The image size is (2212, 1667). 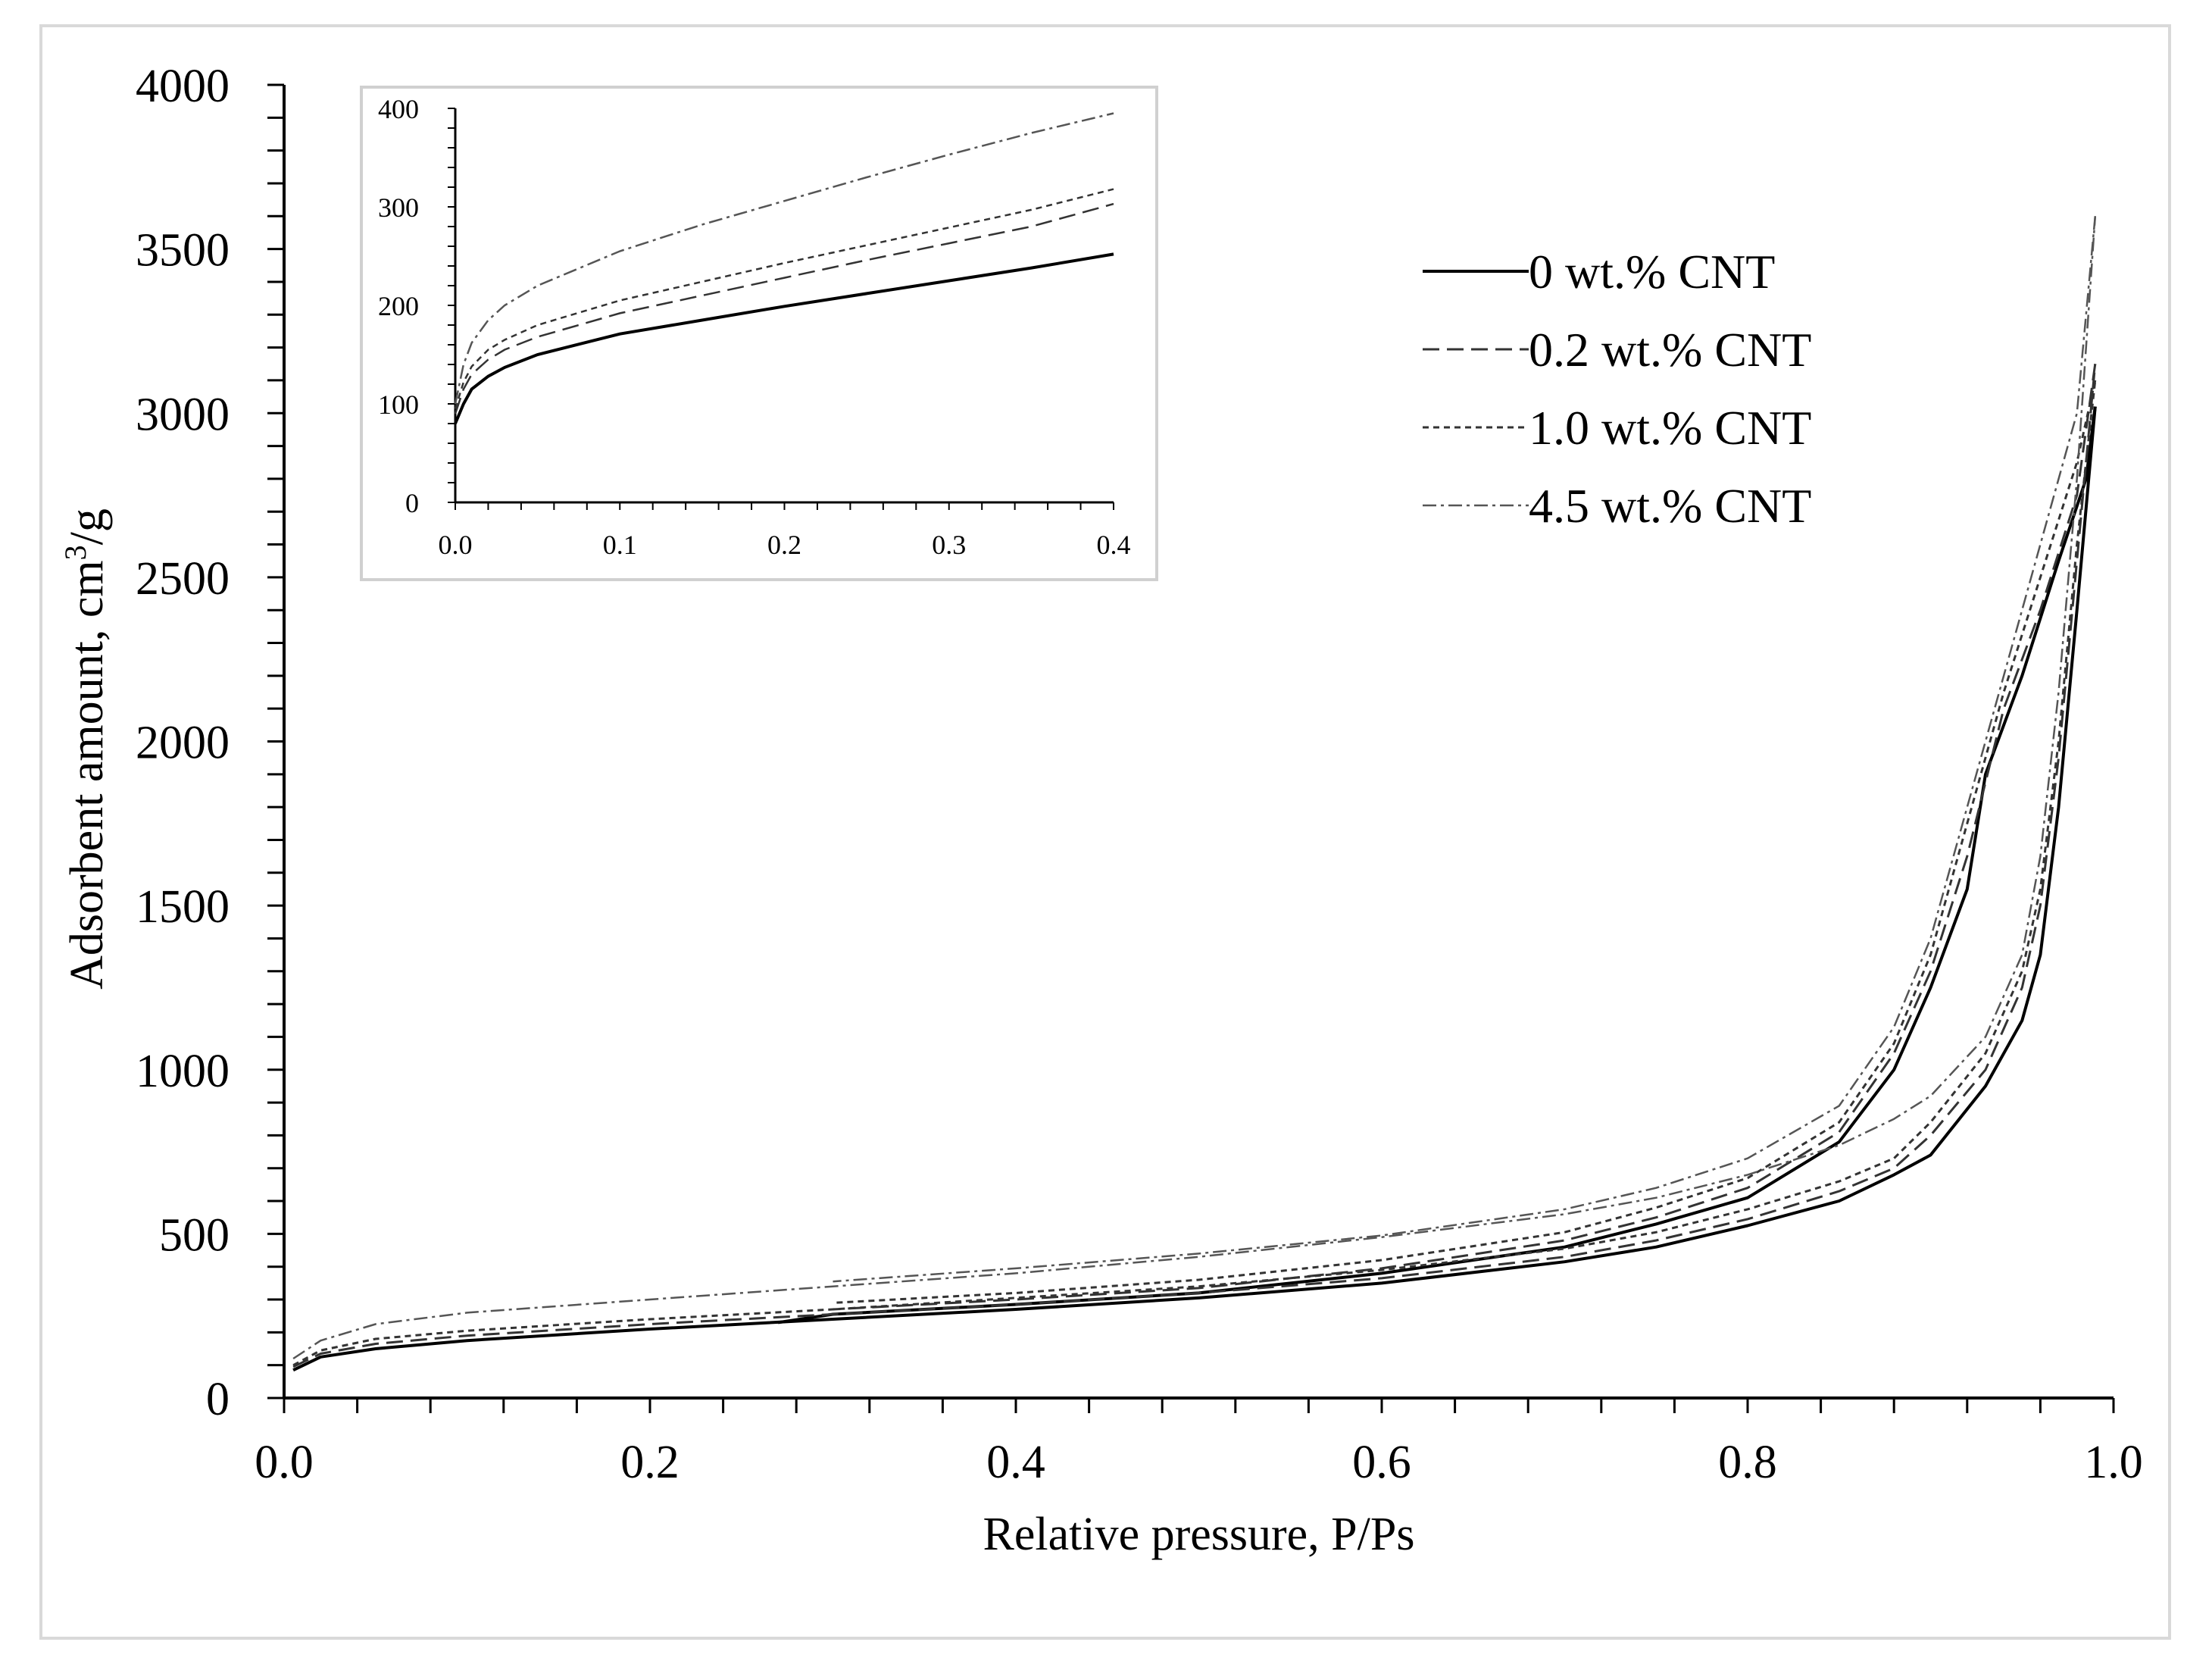 What do you see at coordinates (183, 251) in the screenshot?
I see `y-tick-label: 3500` at bounding box center [183, 251].